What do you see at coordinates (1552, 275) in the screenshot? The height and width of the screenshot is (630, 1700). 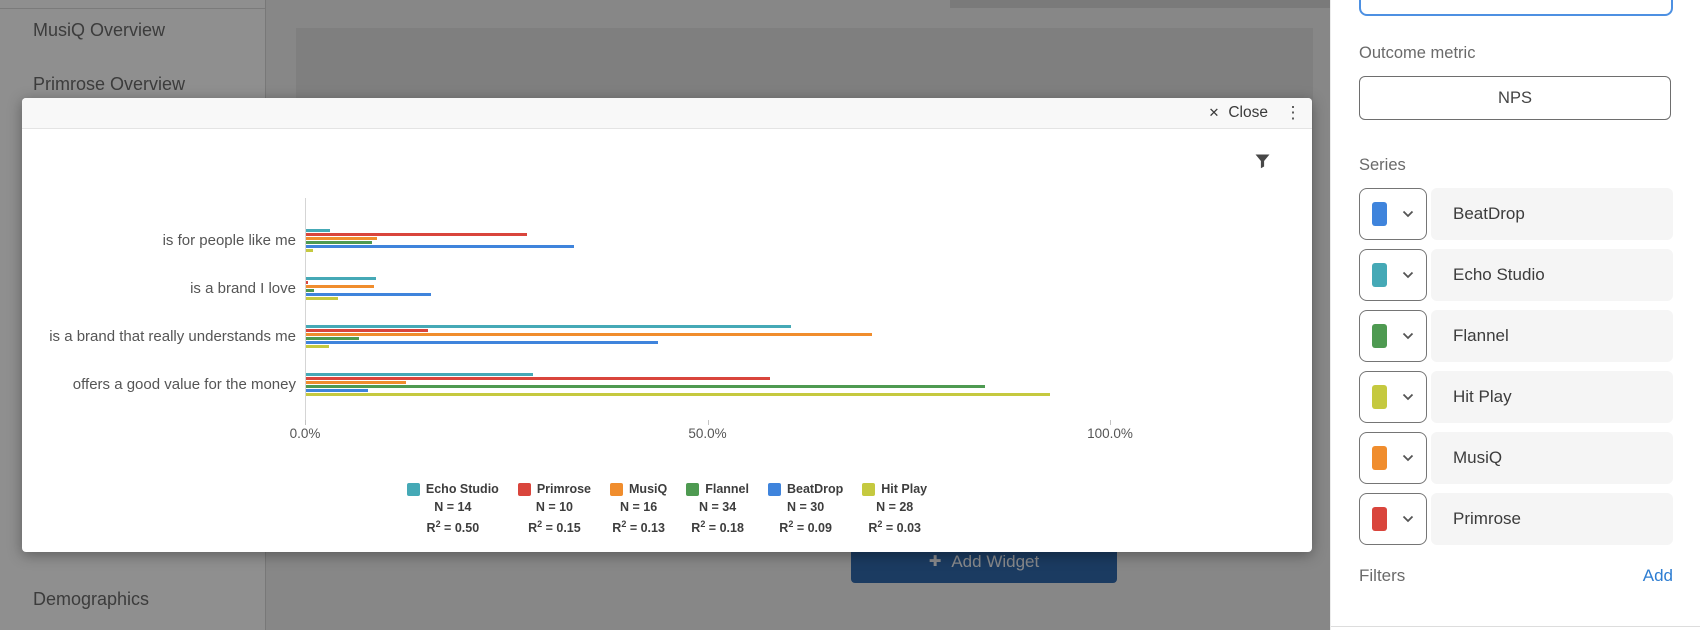 I see `series-name-pill: Echo Studio` at bounding box center [1552, 275].